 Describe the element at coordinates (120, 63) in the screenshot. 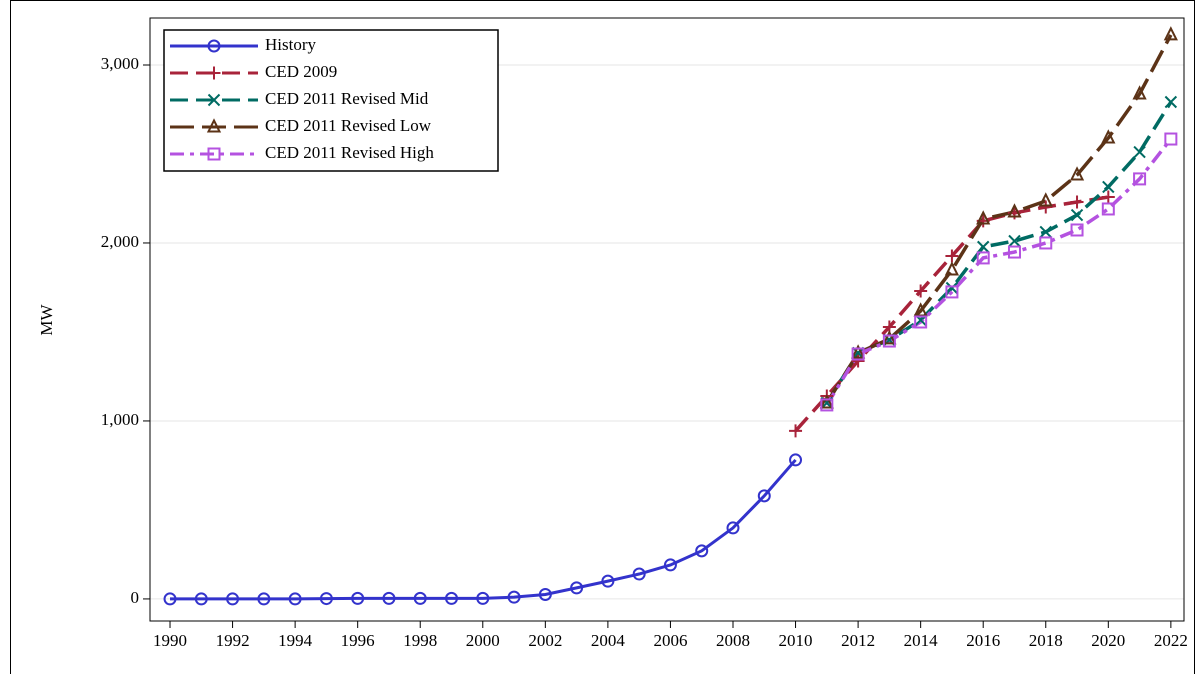

I see `y-tick-label: 3,000` at that location.